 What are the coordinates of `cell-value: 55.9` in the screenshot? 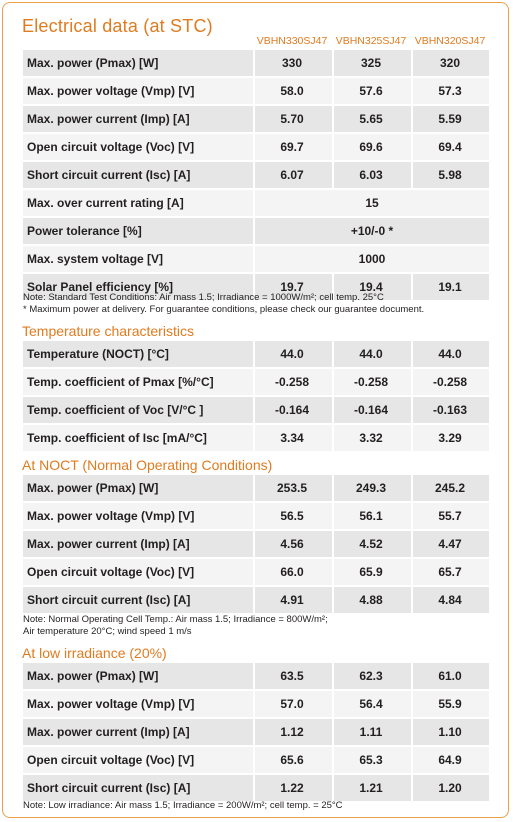 It's located at (450, 704).